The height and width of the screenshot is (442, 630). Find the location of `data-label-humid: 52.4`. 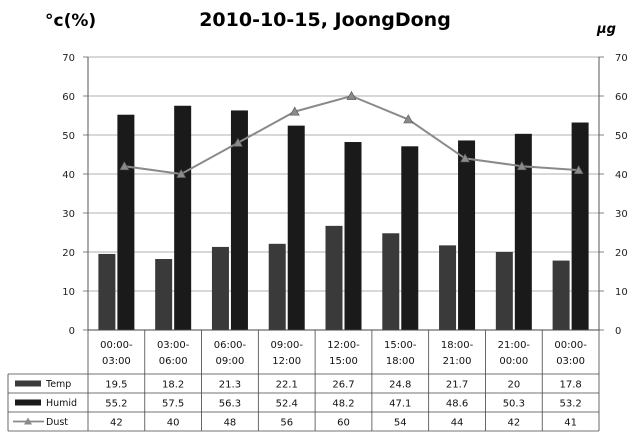

data-label-humid: 52.4 is located at coordinates (287, 404).